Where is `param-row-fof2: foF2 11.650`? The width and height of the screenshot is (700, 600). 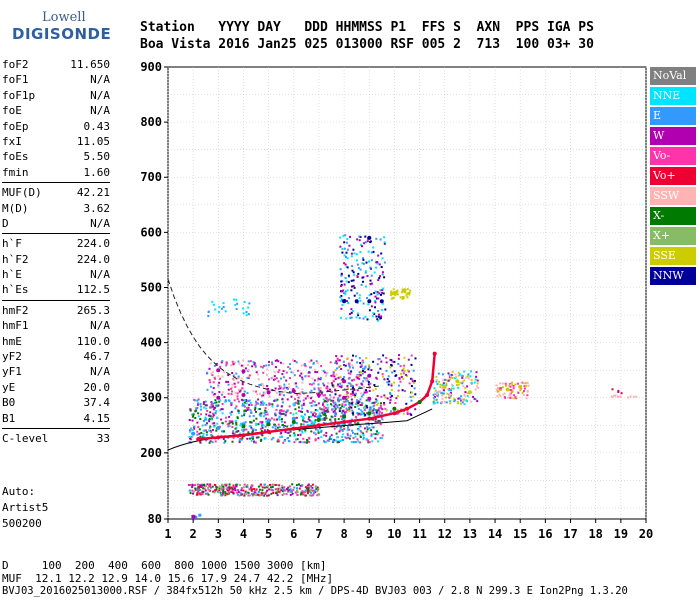 param-row-fof2: foF2 11.650 is located at coordinates (56, 64).